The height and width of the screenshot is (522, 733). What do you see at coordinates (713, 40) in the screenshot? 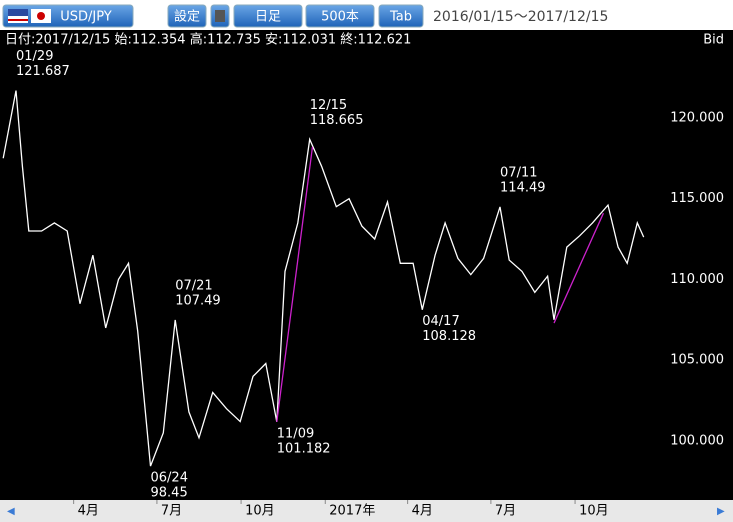
I see `bid-label: Bid` at bounding box center [713, 40].